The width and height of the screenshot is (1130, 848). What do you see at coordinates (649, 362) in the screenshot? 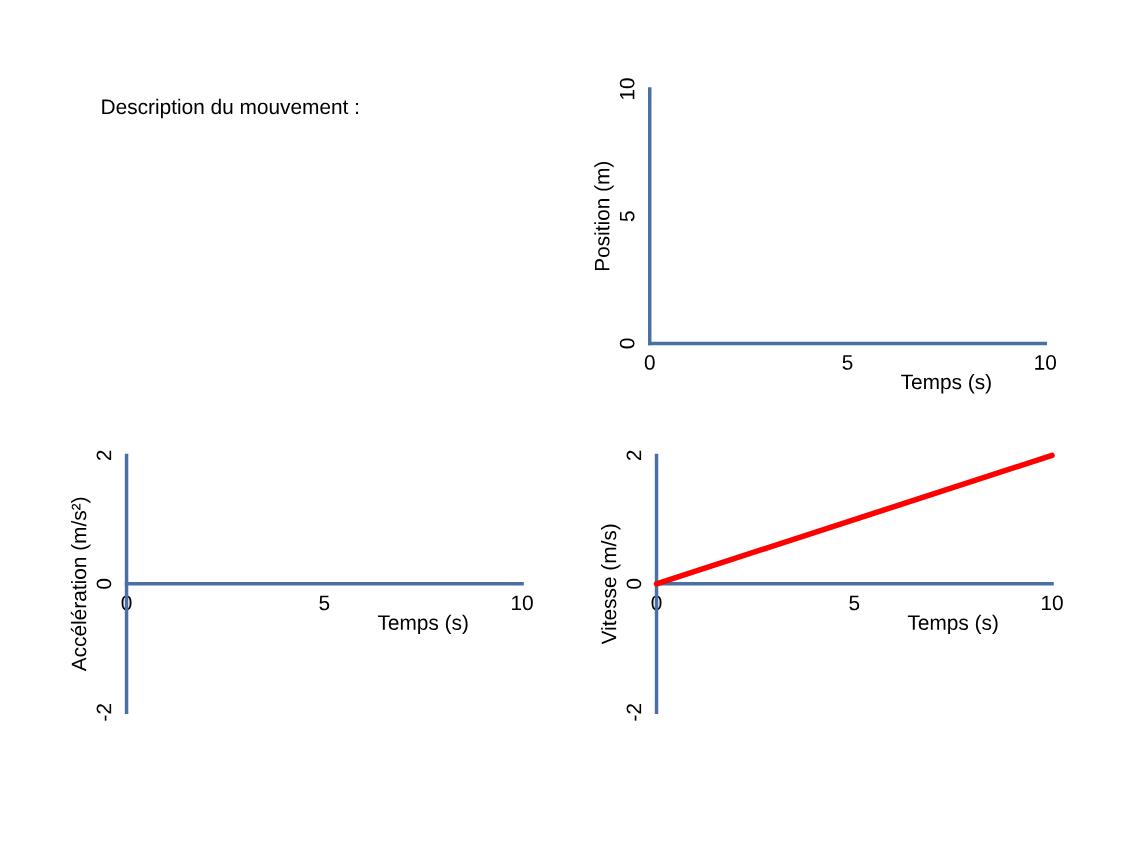
I see `x-tick-label: 0` at bounding box center [649, 362].